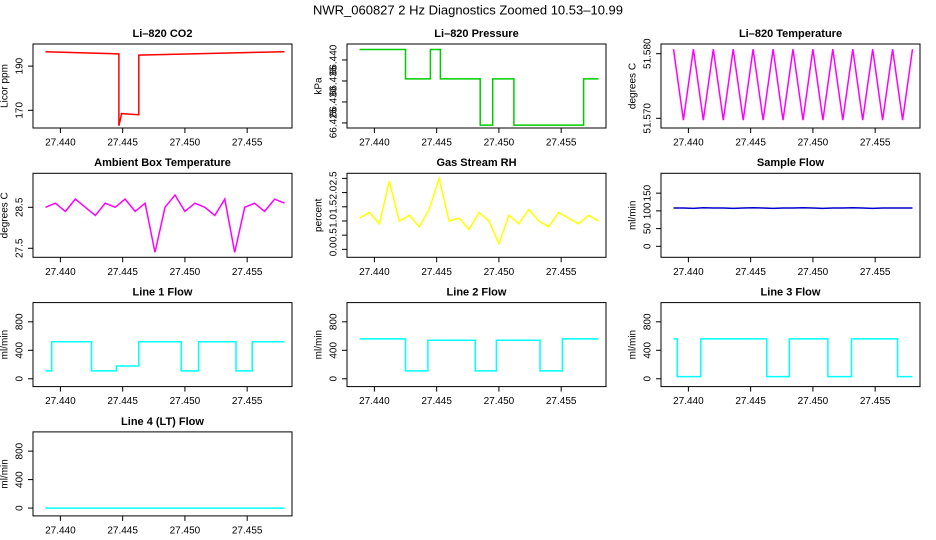  Describe the element at coordinates (476, 163) in the screenshot. I see `panel-title: Gas Stream RH` at that location.